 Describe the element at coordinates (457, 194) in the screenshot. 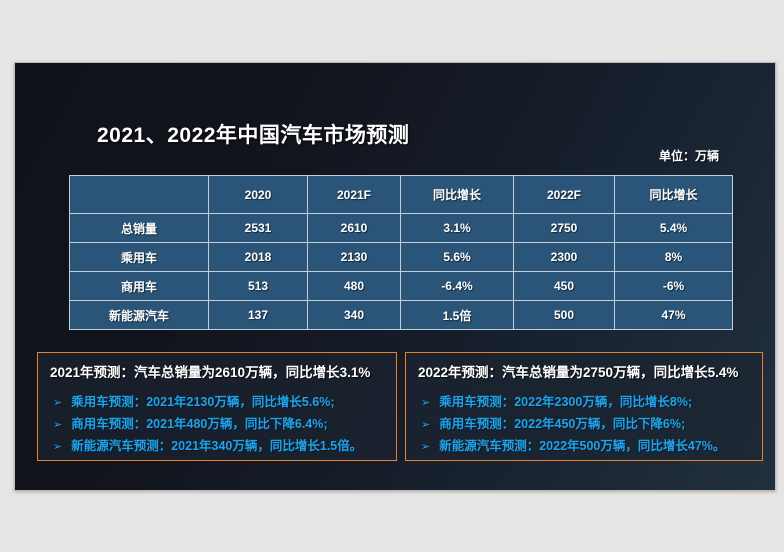

I see `header-cell-yoy-2021: 同比增长` at that location.